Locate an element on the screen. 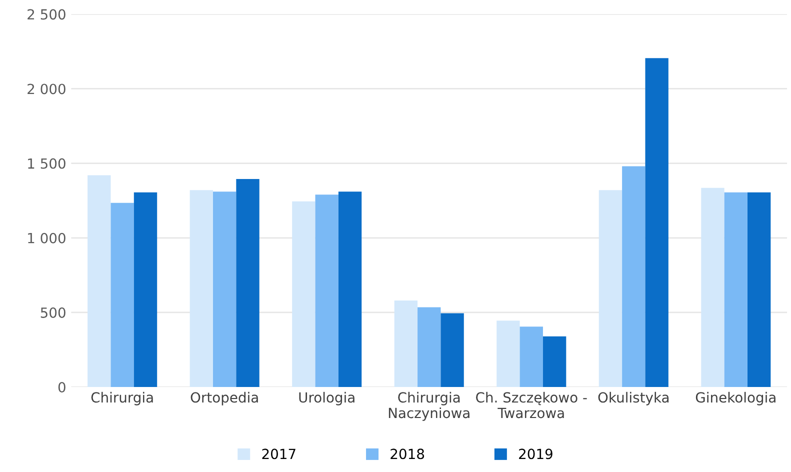 Image resolution: width=791 pixels, height=472 pixels. legend-label: 2019 is located at coordinates (535, 454).